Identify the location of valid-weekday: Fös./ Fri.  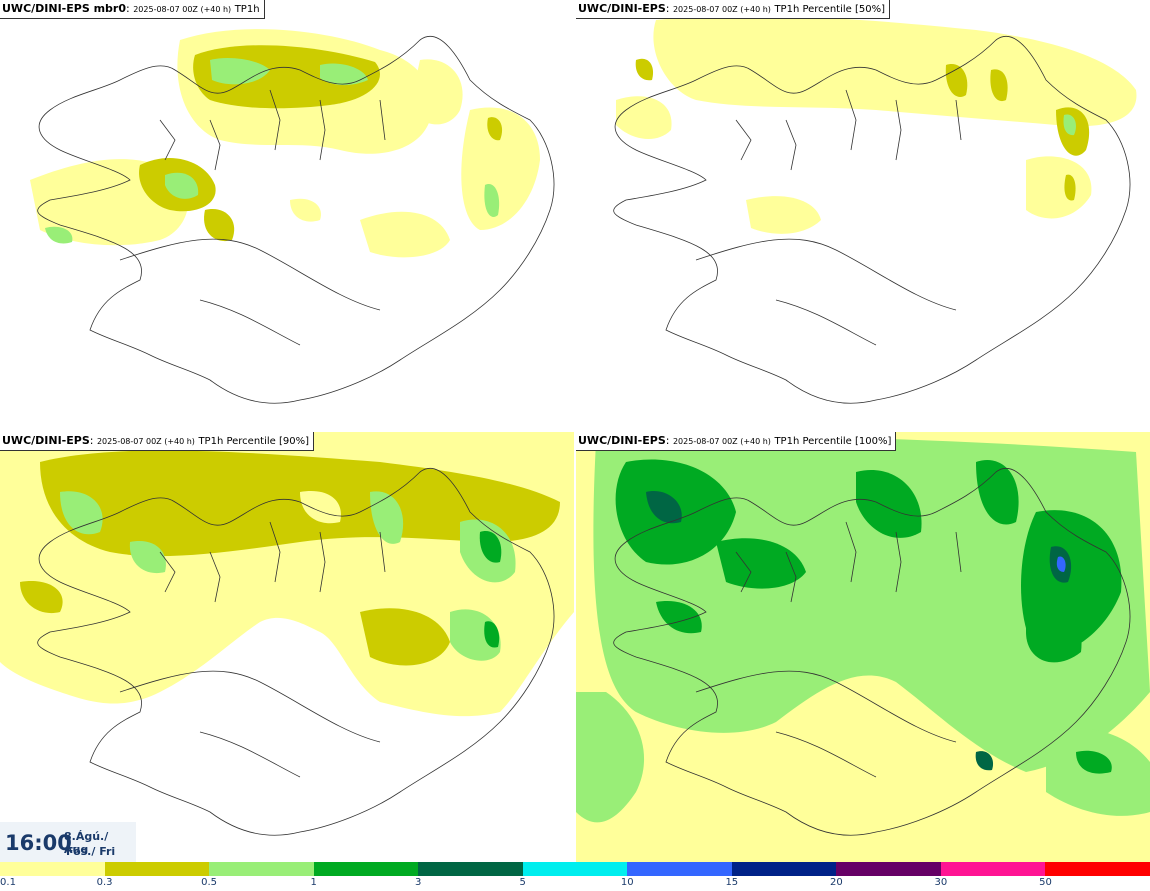
(91, 851).